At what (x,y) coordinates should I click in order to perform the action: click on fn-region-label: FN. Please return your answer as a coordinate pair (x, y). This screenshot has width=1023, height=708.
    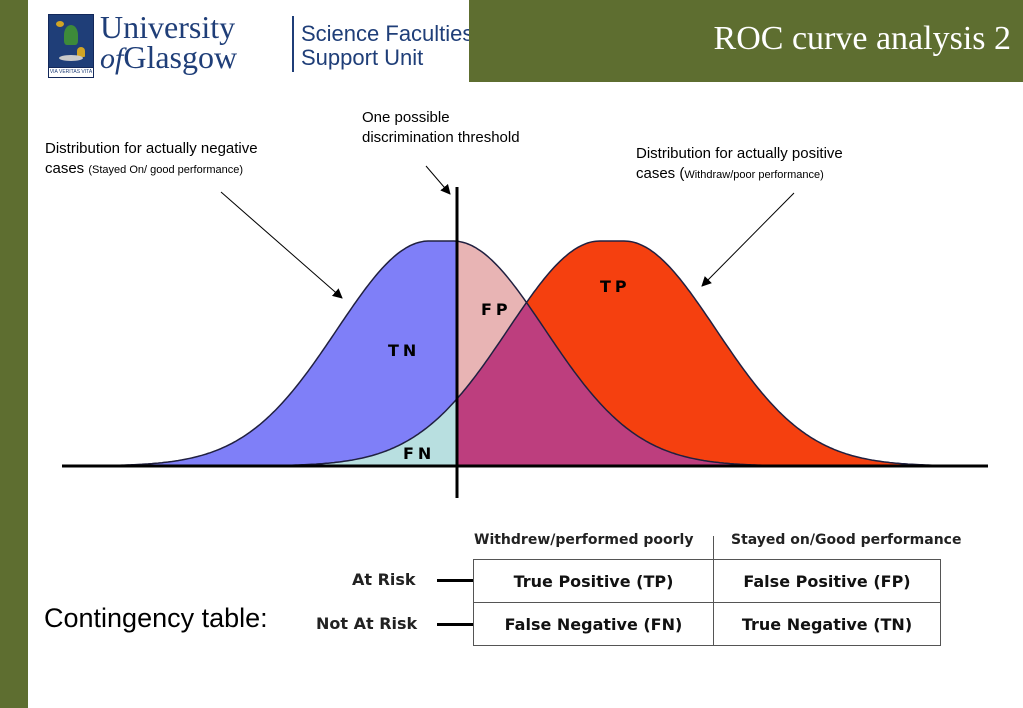
    Looking at the image, I should click on (419, 453).